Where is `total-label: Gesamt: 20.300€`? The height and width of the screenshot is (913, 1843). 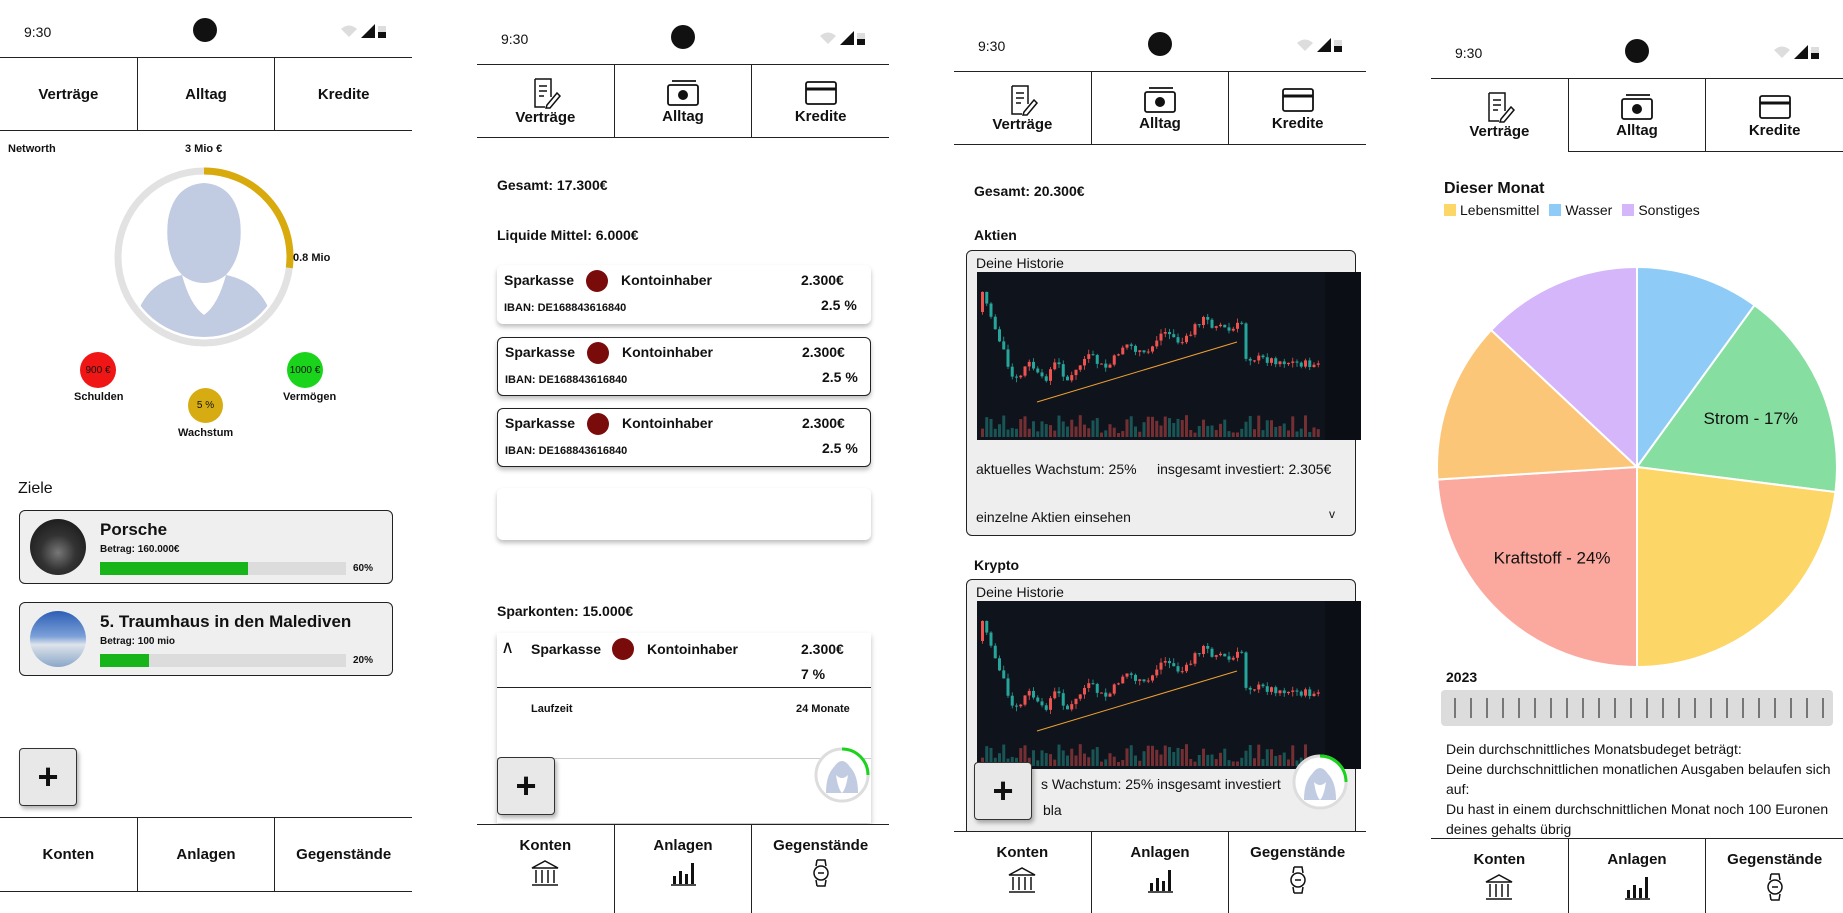
total-label: Gesamt: 20.300€ is located at coordinates (1029, 191).